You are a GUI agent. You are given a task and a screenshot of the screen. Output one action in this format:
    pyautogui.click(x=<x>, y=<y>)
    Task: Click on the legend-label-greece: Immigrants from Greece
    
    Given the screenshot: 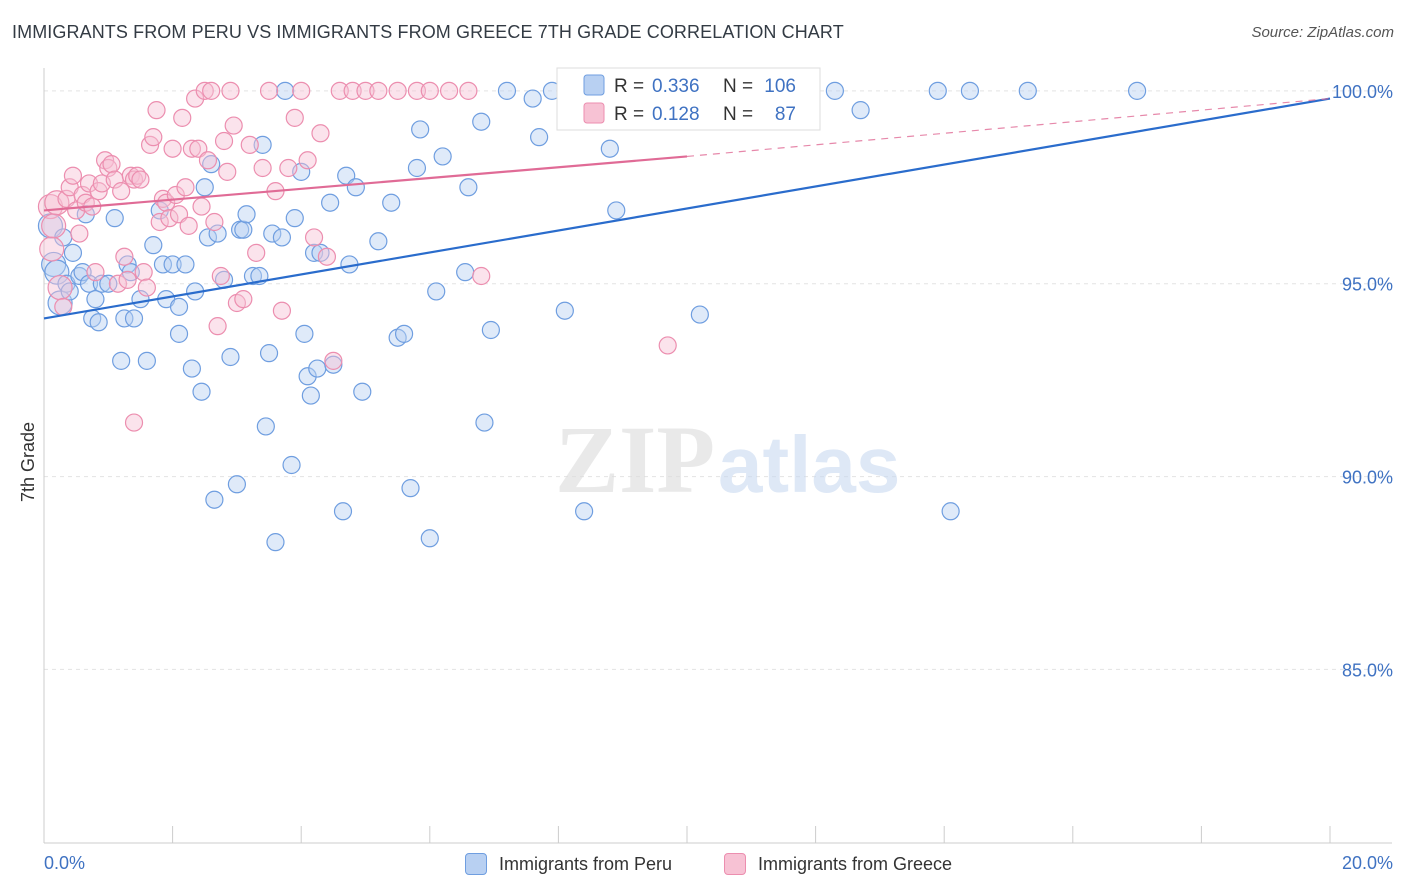 What is the action you would take?
    pyautogui.click(x=855, y=863)
    